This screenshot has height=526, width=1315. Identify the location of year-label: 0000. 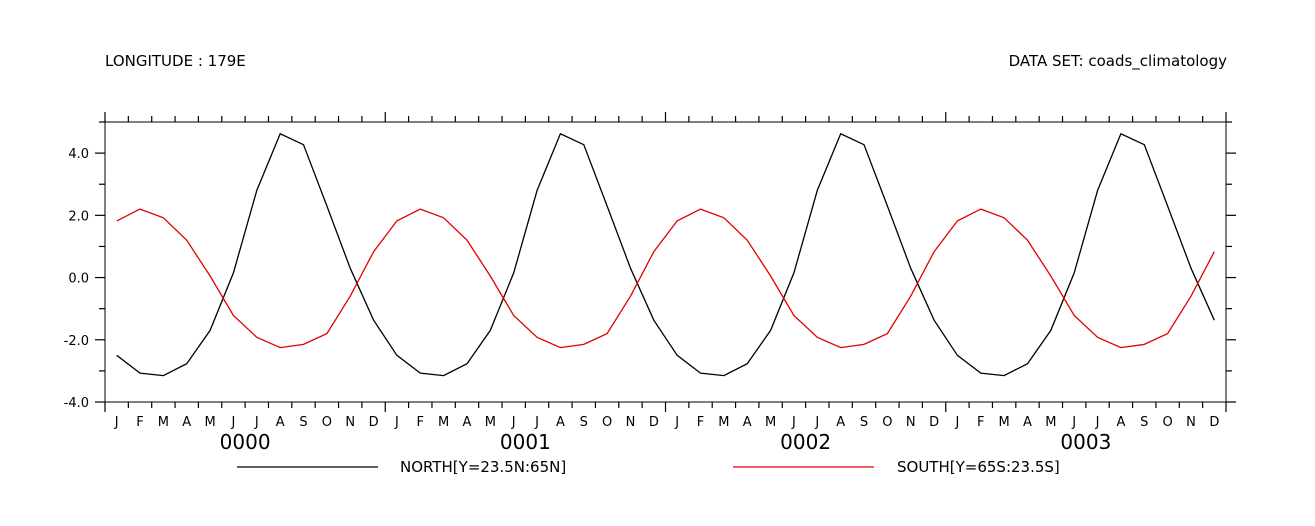
(245, 442).